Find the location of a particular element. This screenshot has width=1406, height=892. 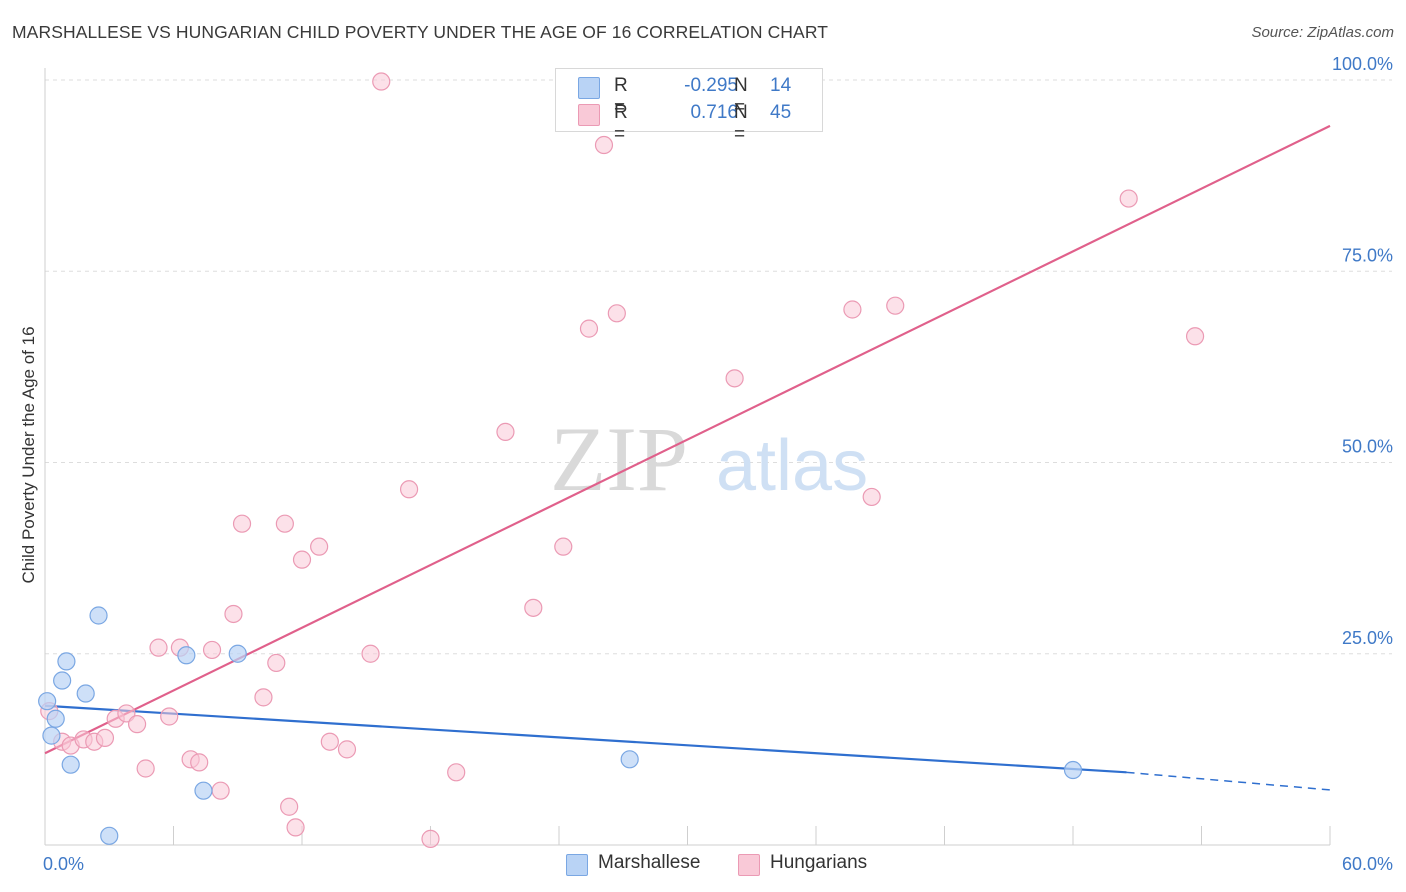

legend-label-hungarians: Hungarians is located at coordinates (819, 862).